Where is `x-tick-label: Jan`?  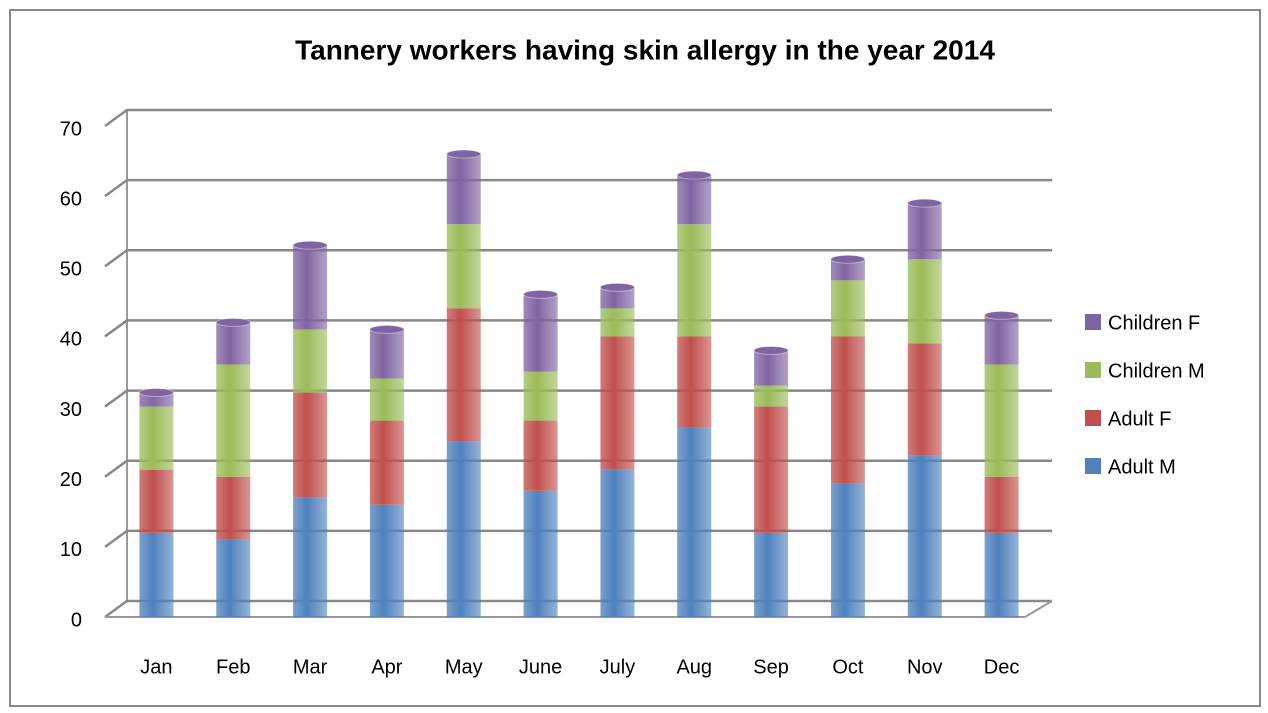 x-tick-label: Jan is located at coordinates (156, 667).